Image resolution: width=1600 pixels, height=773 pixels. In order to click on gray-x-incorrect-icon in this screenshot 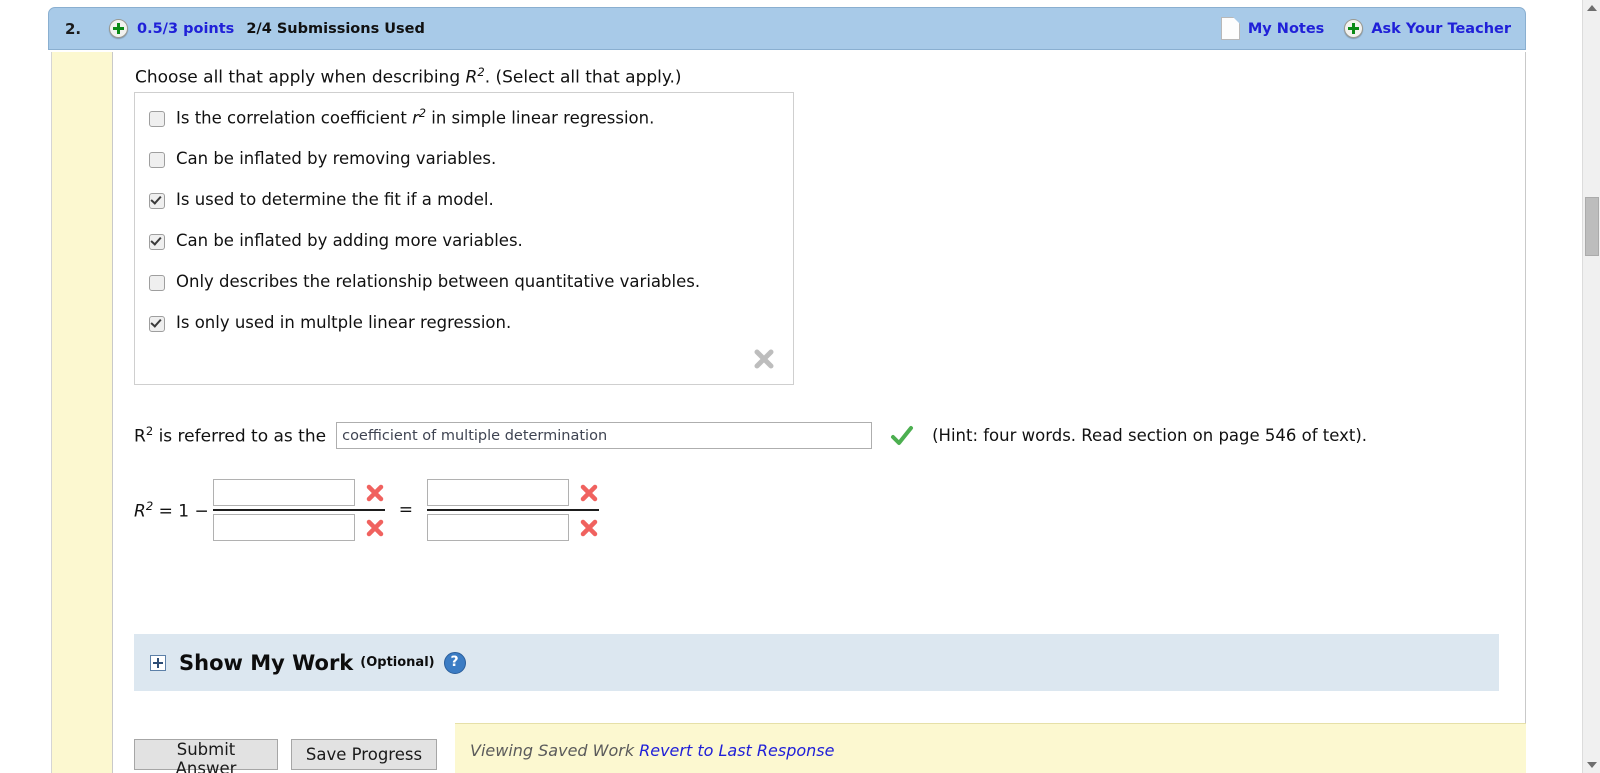, I will do `click(764, 359)`.